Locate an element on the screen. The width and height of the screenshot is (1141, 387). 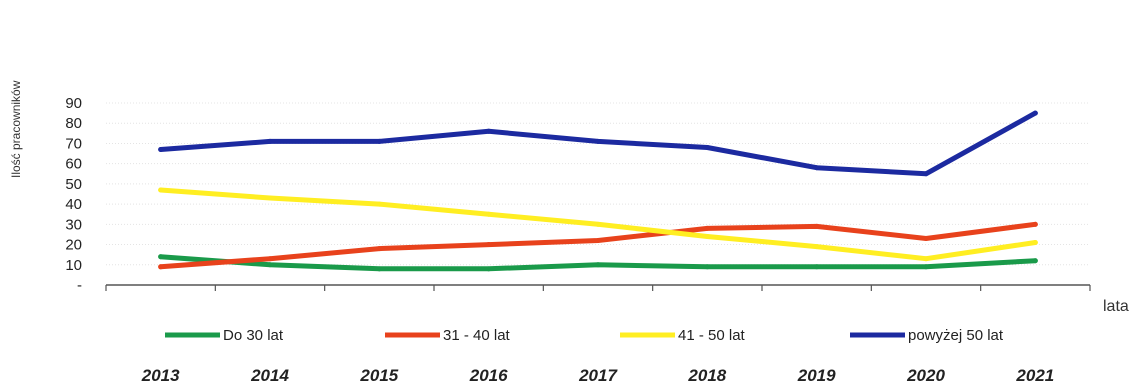
y-tick-label: 70 is located at coordinates (73, 143).